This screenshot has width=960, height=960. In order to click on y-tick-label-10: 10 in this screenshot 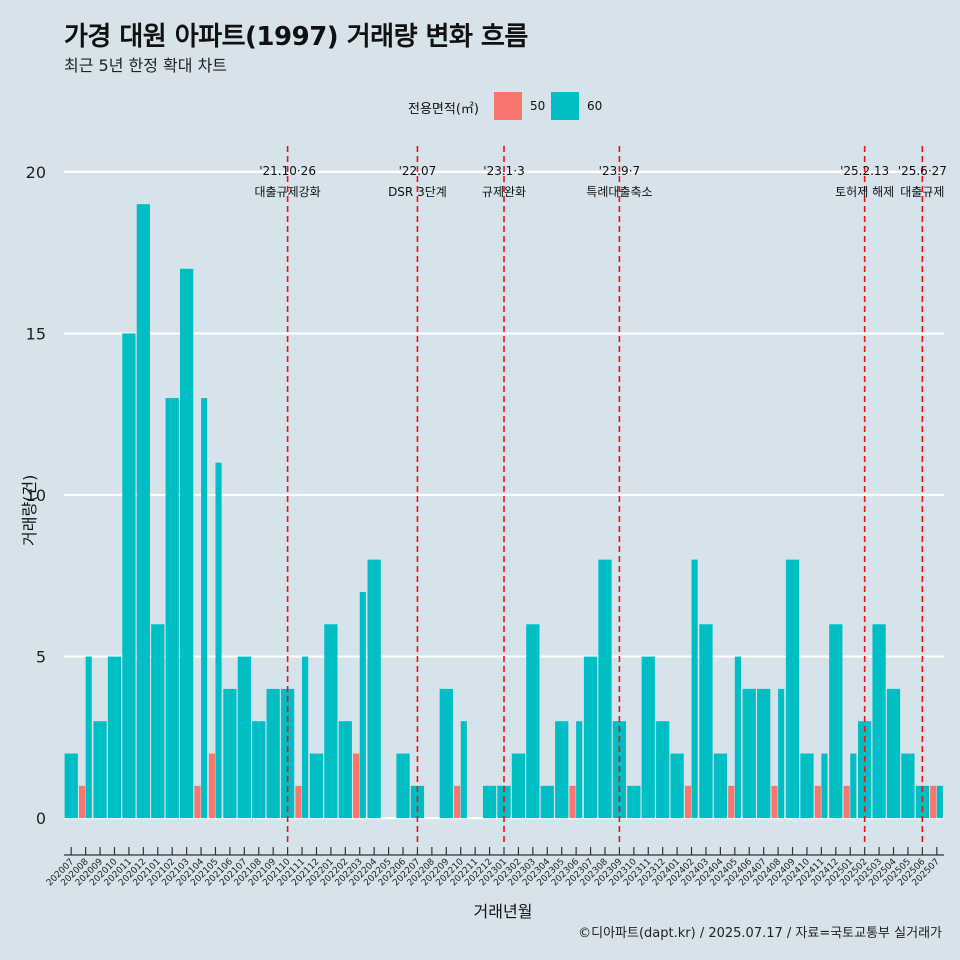, I will do `click(36, 495)`.